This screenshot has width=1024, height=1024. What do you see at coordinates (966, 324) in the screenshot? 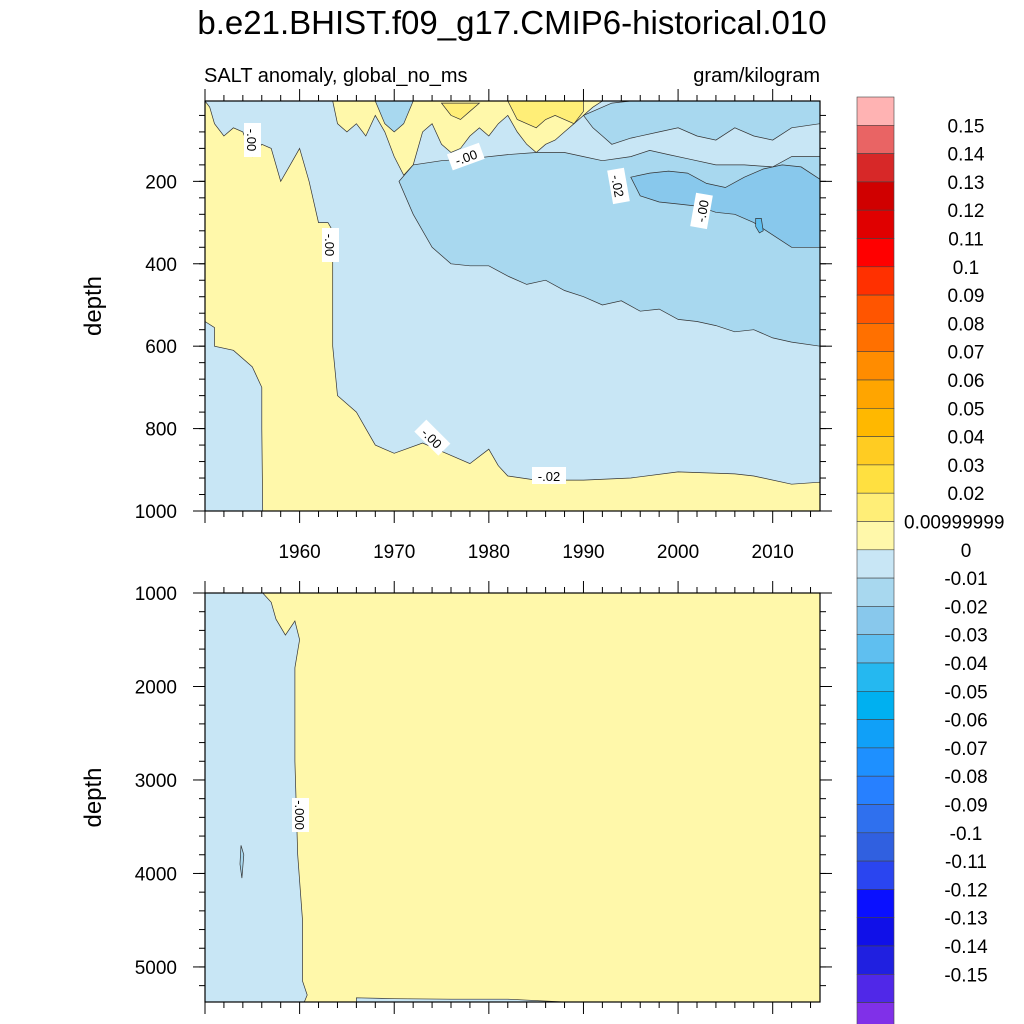
I see `colorbar-label: 0.08` at bounding box center [966, 324].